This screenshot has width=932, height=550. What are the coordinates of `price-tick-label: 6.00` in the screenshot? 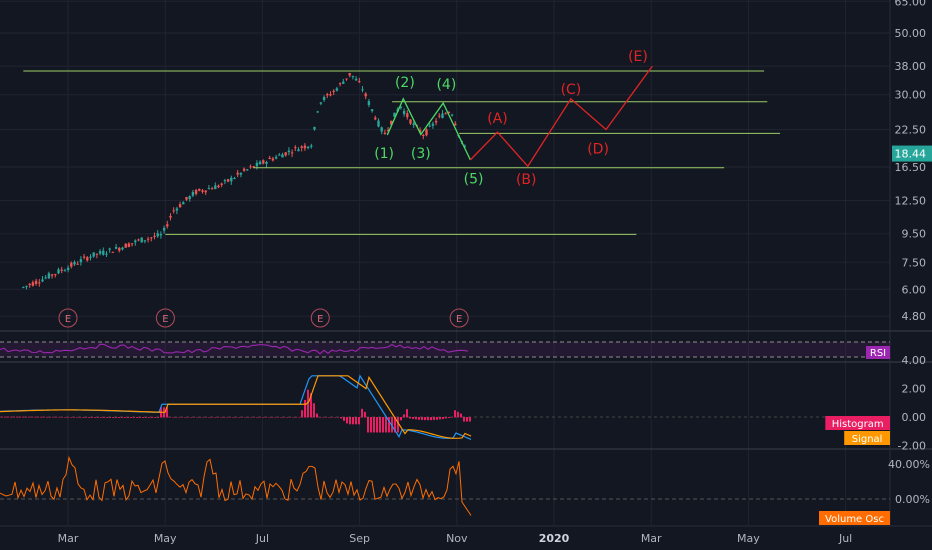 It's located at (914, 289).